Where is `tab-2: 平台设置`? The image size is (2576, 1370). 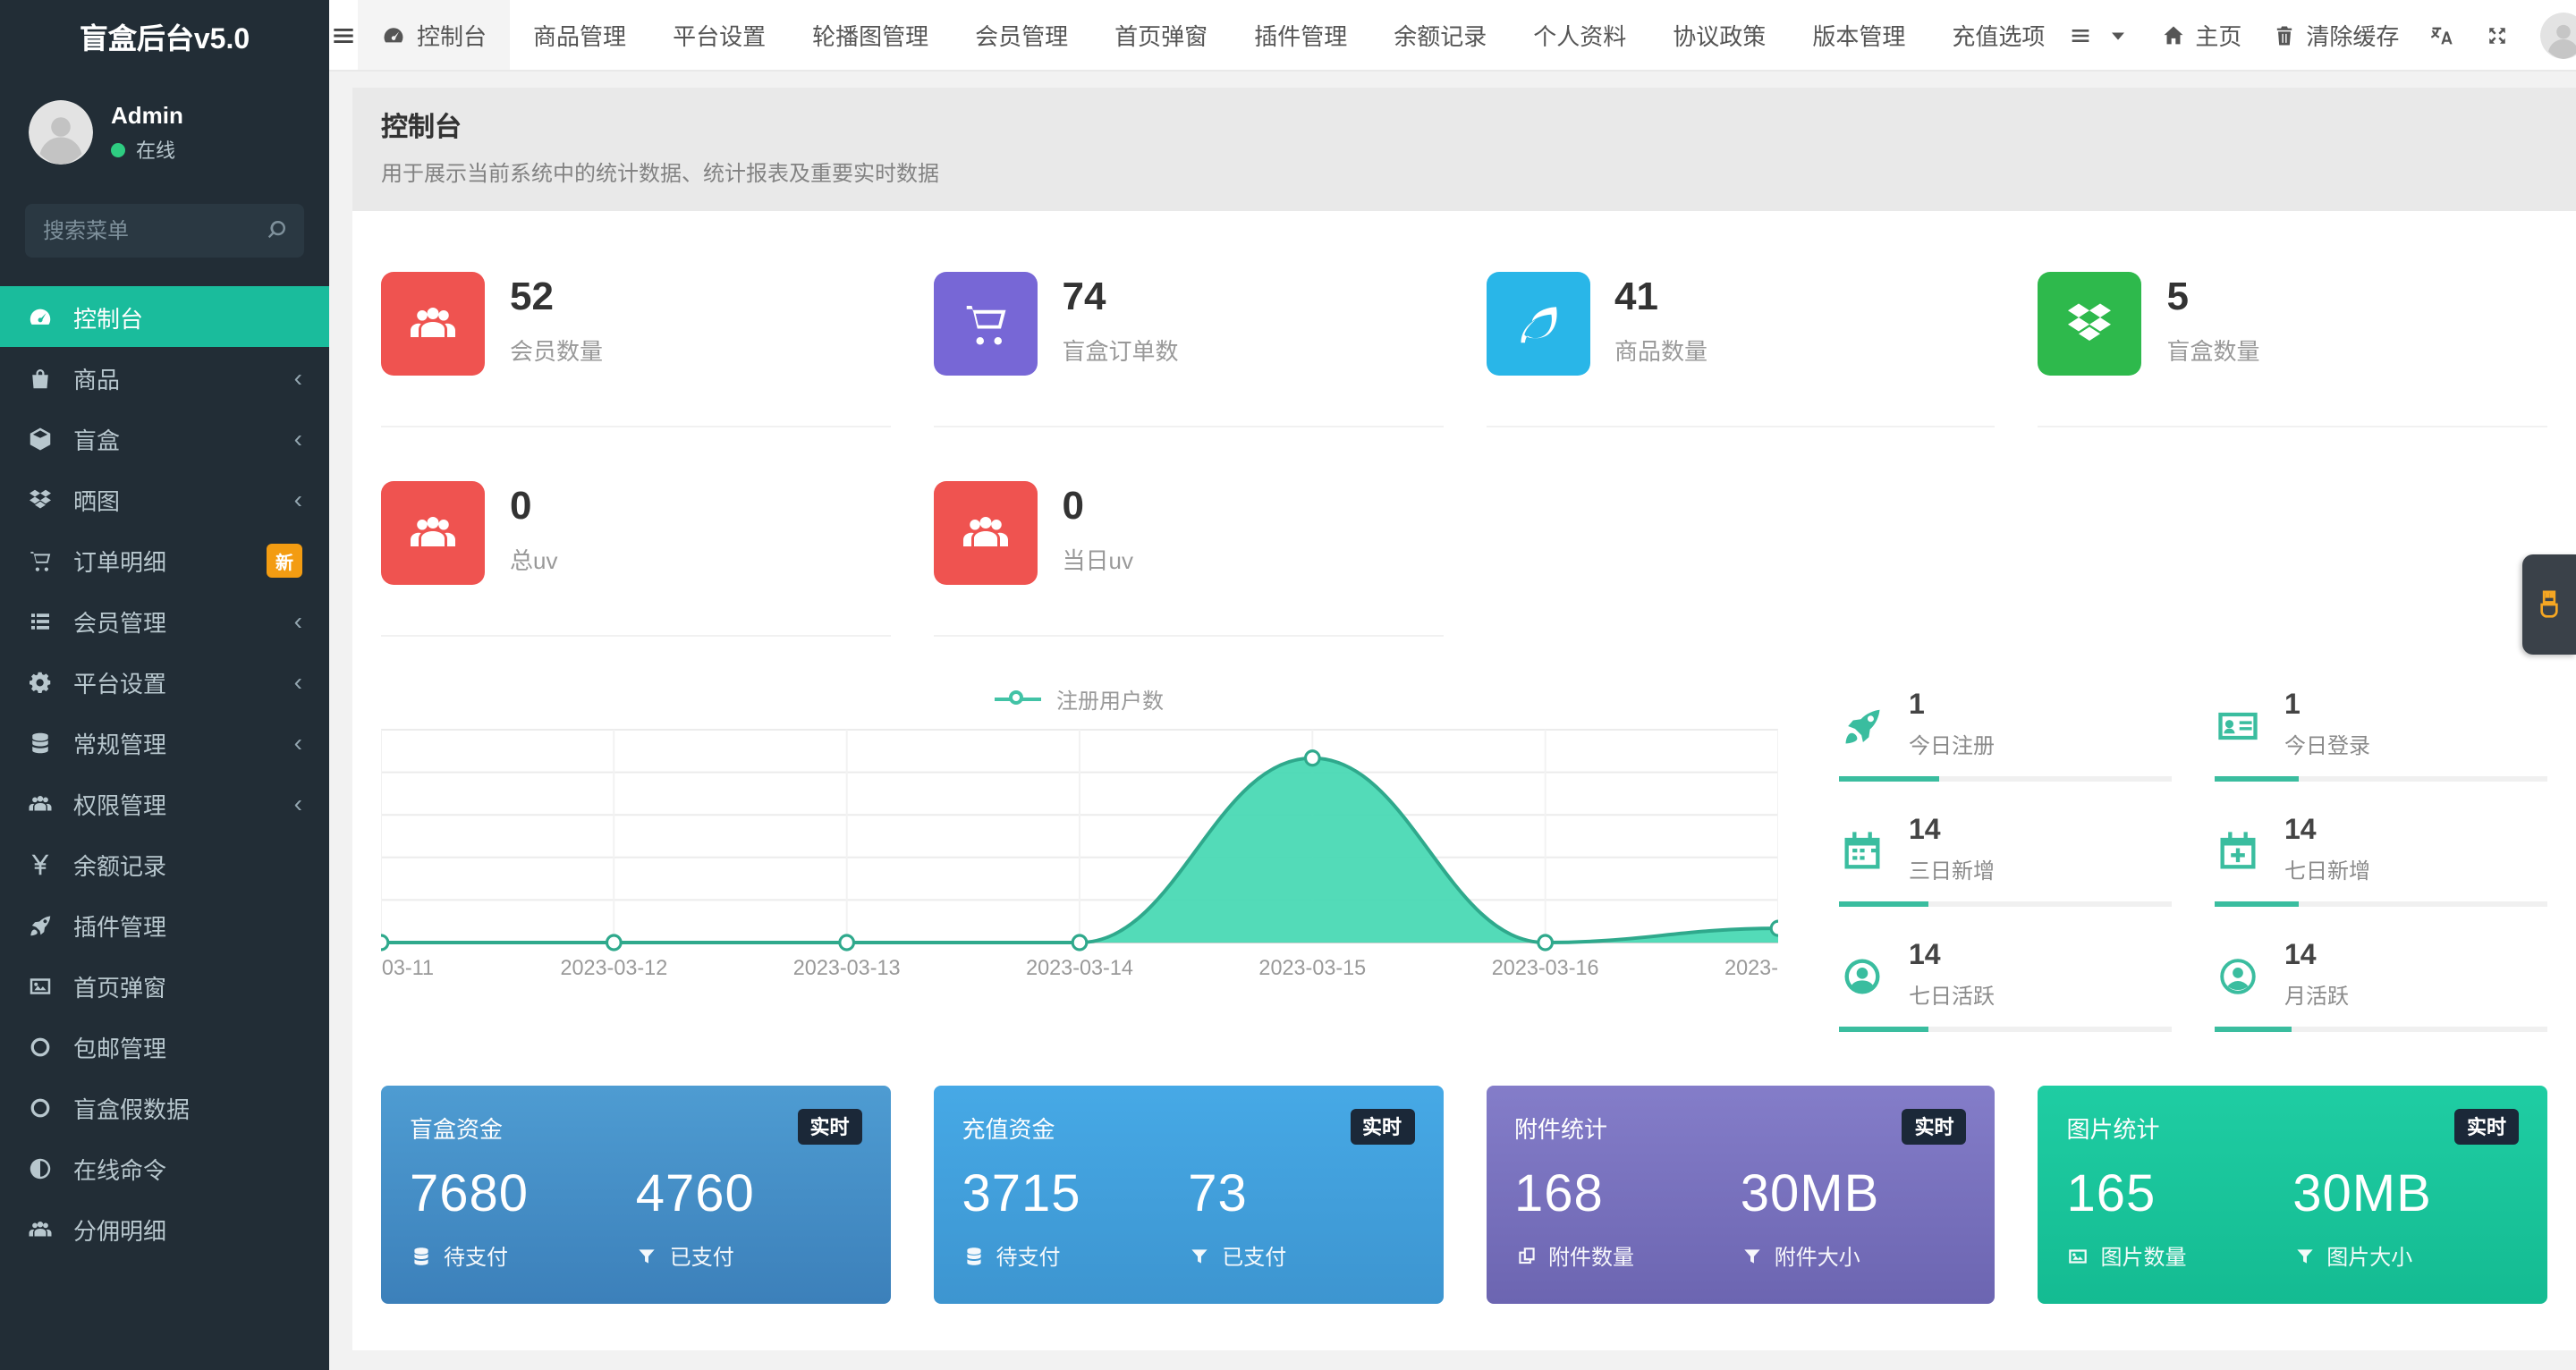
tab-2: 平台设置 is located at coordinates (719, 35).